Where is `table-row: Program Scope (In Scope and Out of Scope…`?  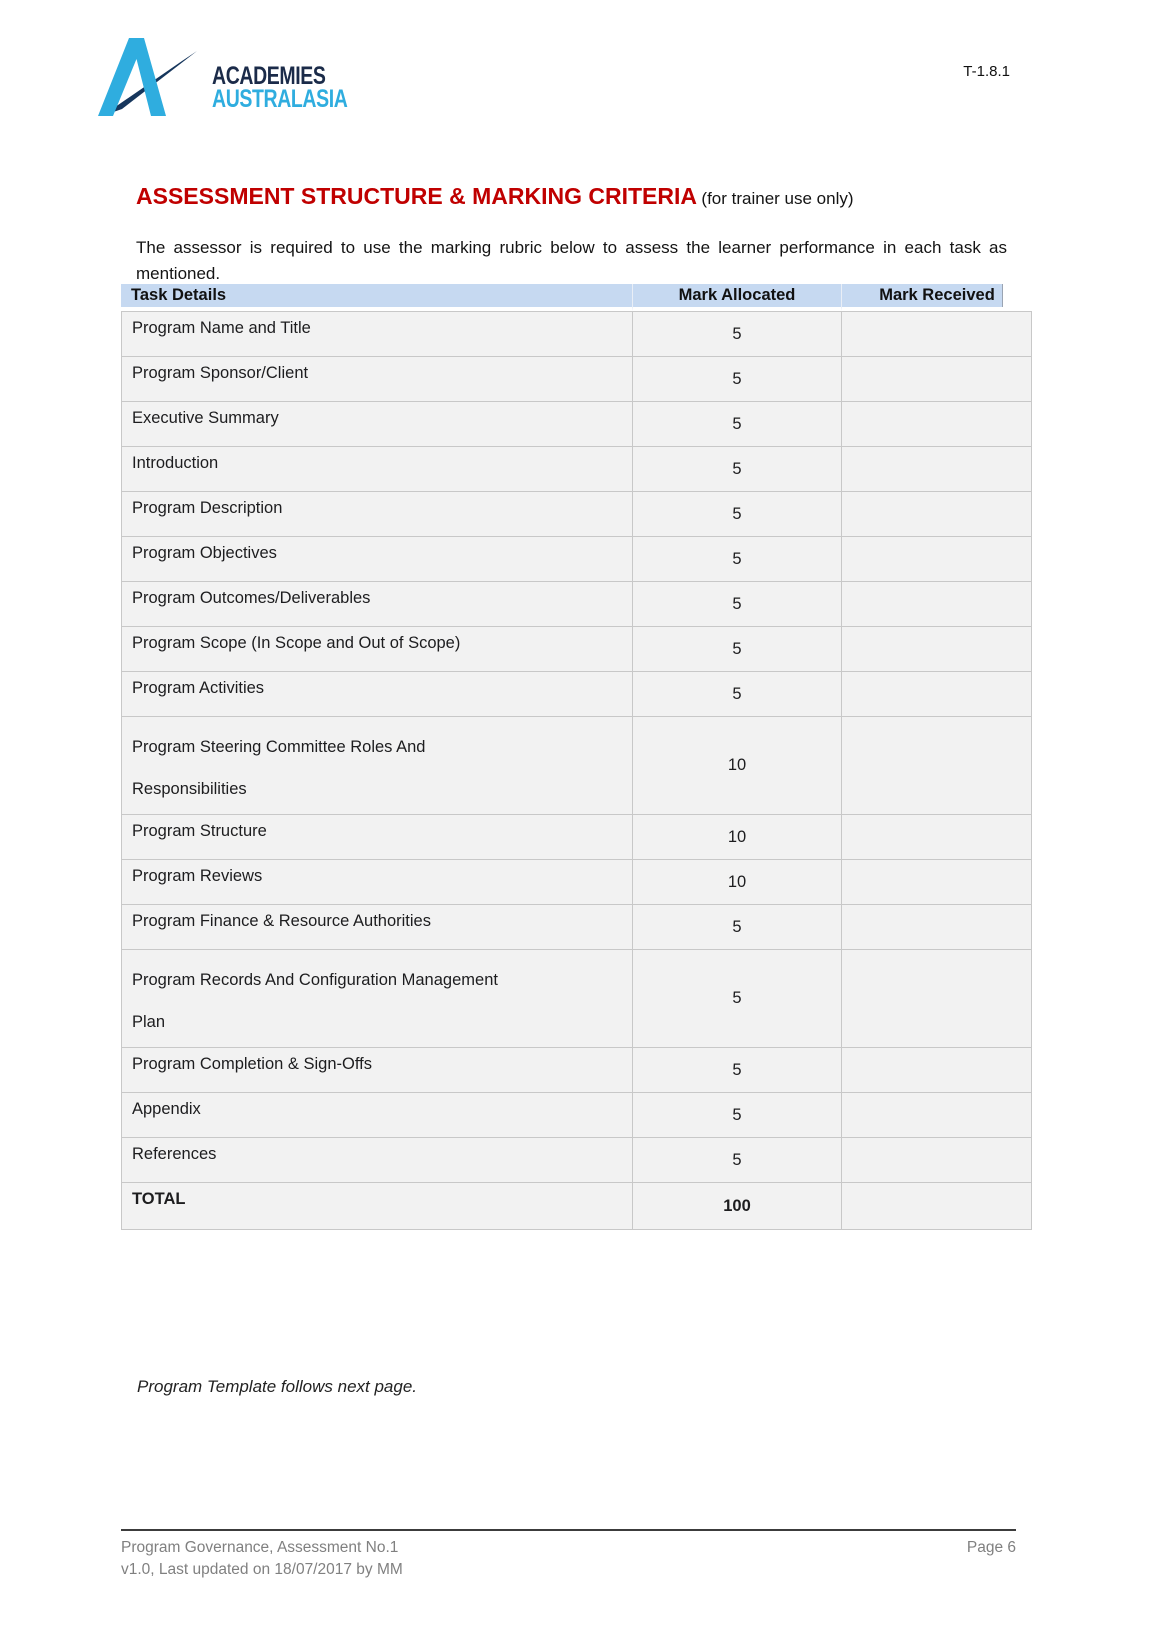 table-row: Program Scope (In Scope and Out of Scope… is located at coordinates (576, 648).